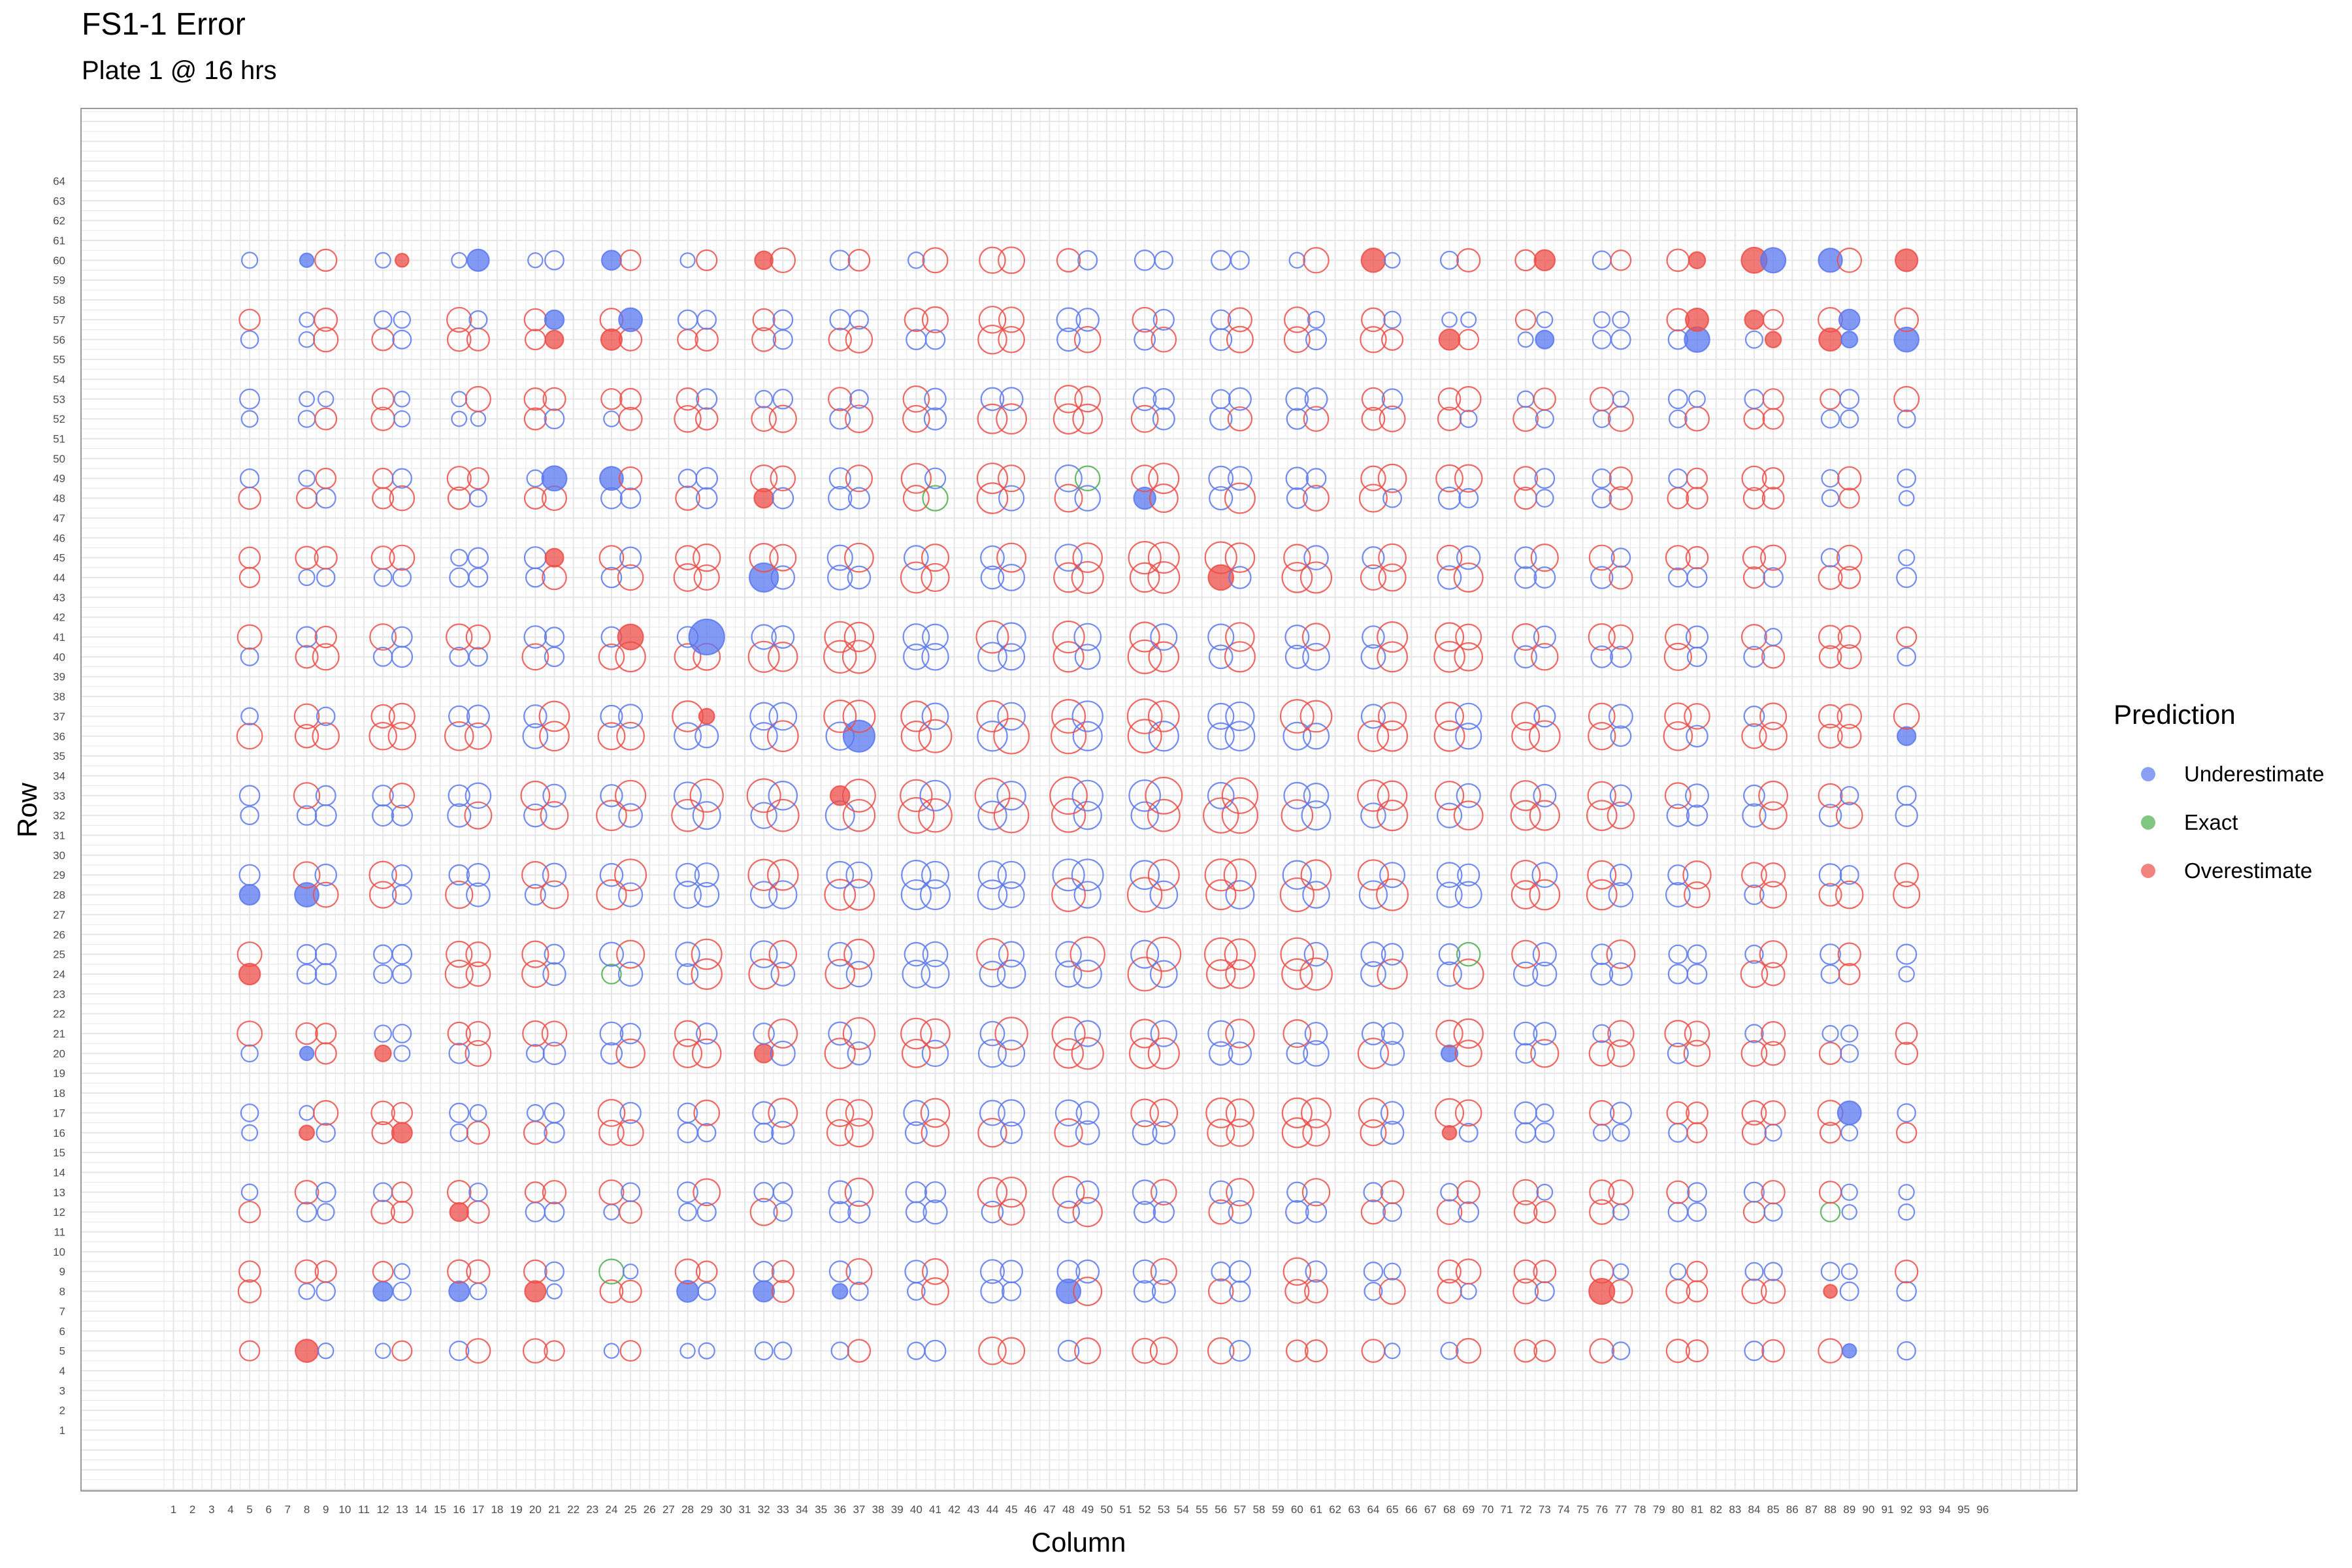 The width and height of the screenshot is (2352, 1568). What do you see at coordinates (459, 1509) in the screenshot?
I see `x-tick-label: 16` at bounding box center [459, 1509].